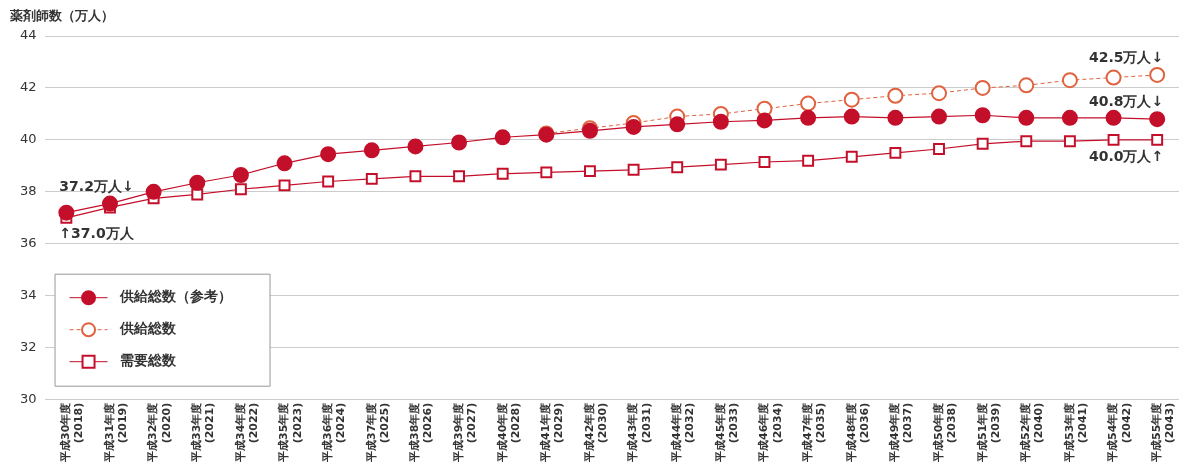  What do you see at coordinates (857, 432) in the screenshot?
I see `x-tick-label: 平成48年度(2036)` at bounding box center [857, 432].